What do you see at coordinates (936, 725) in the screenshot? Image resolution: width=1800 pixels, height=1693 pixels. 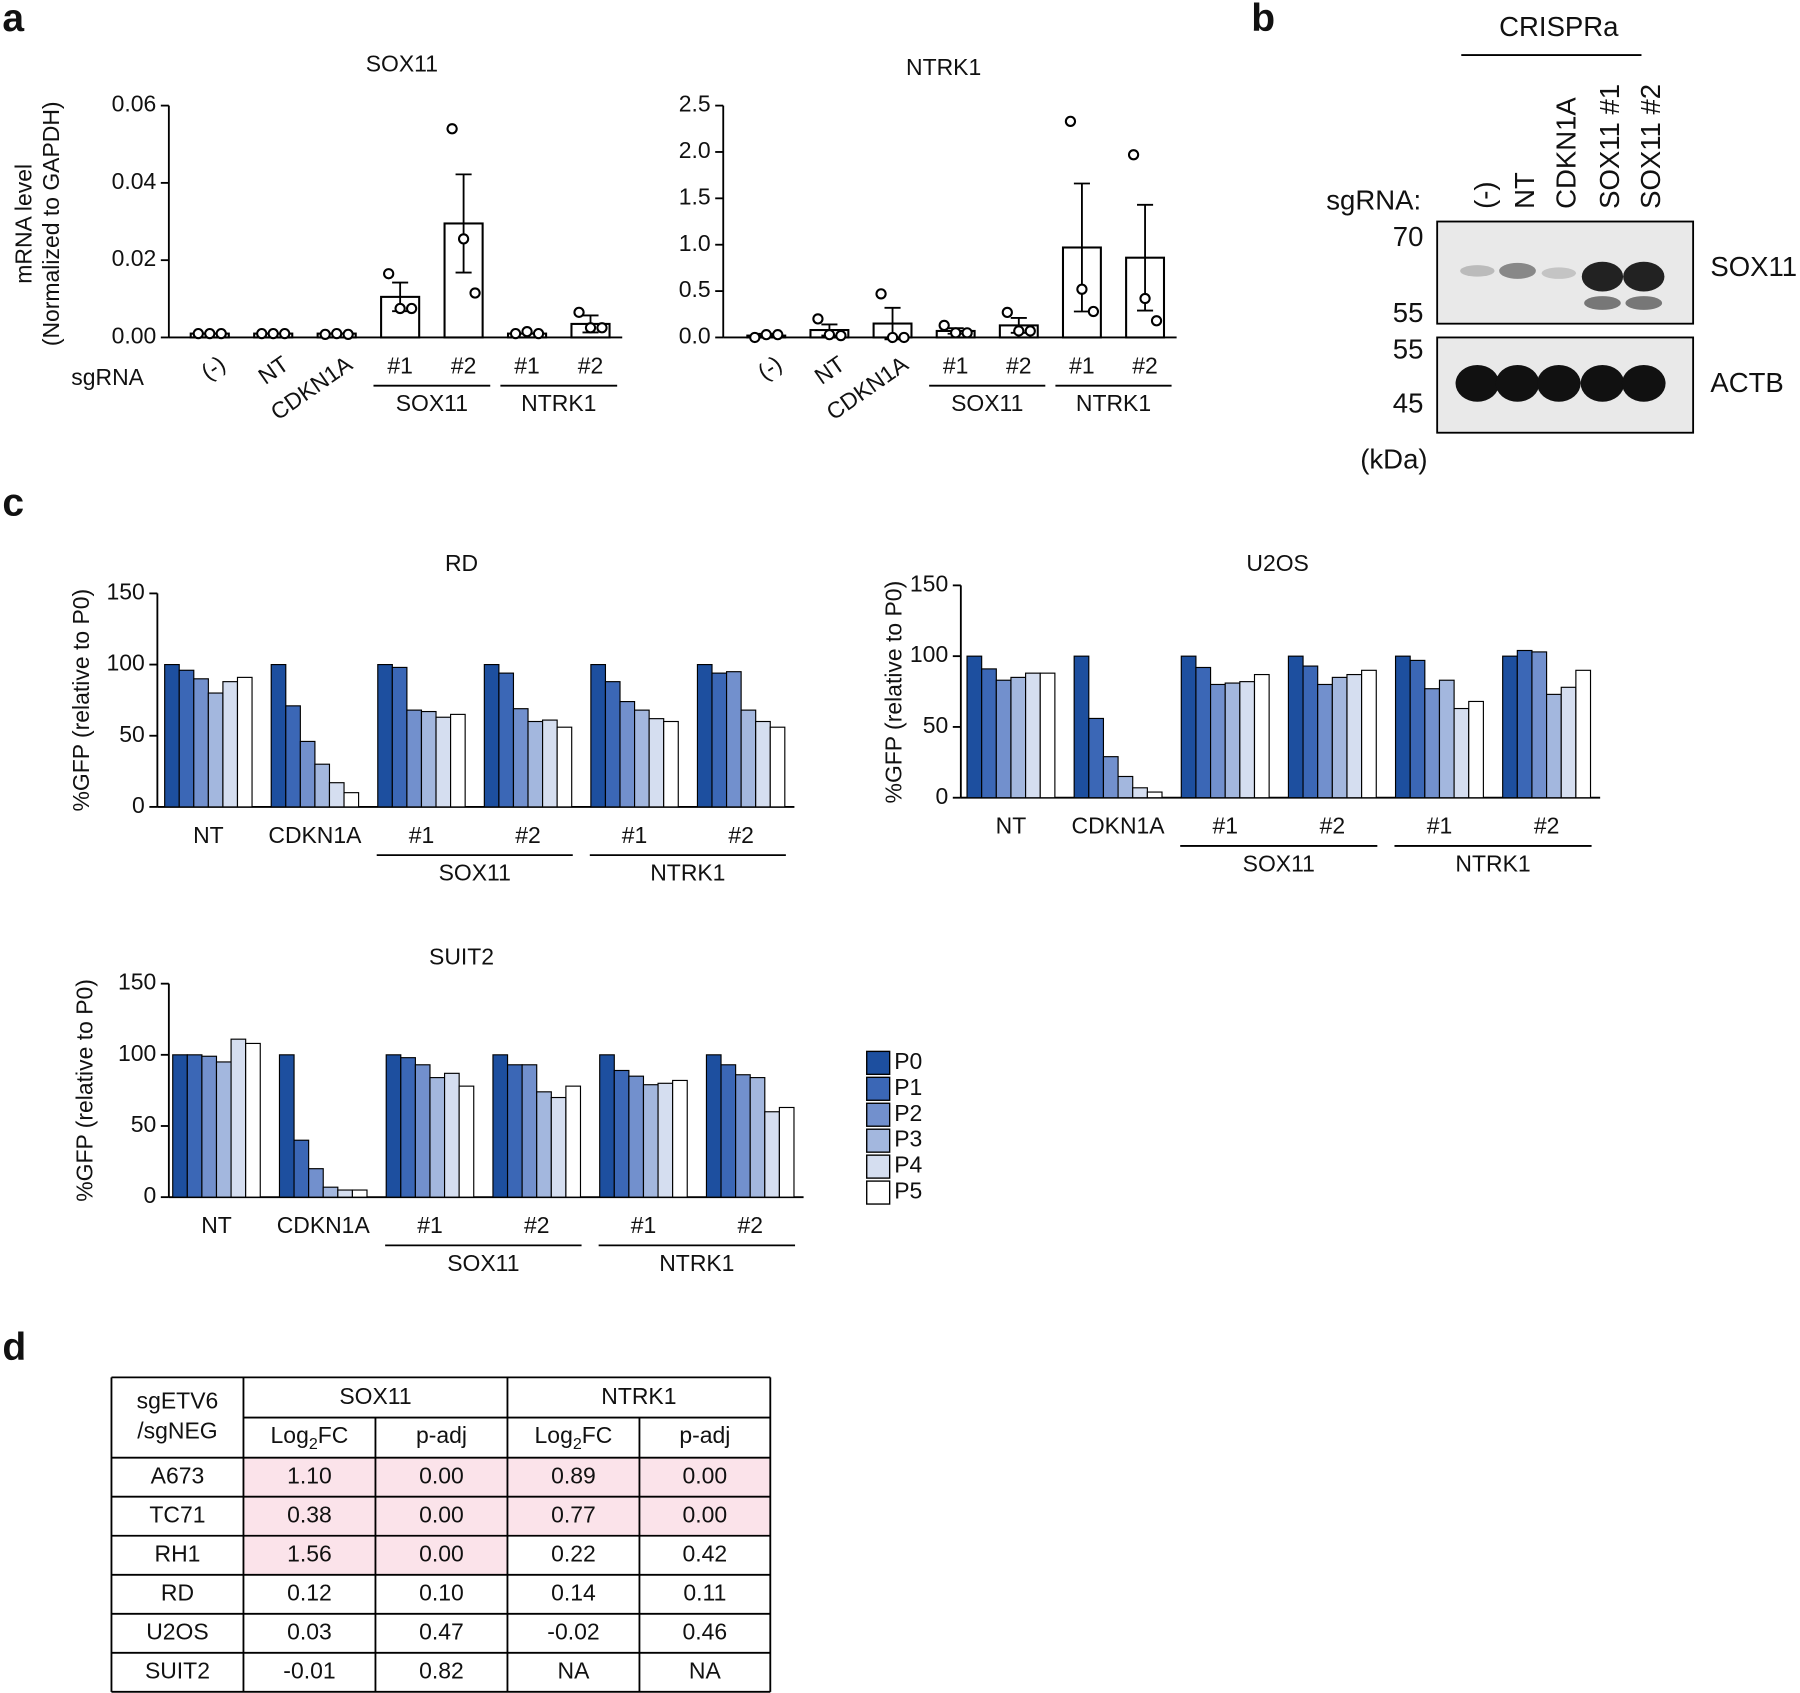 I see `y-tick-label: 50` at bounding box center [936, 725].